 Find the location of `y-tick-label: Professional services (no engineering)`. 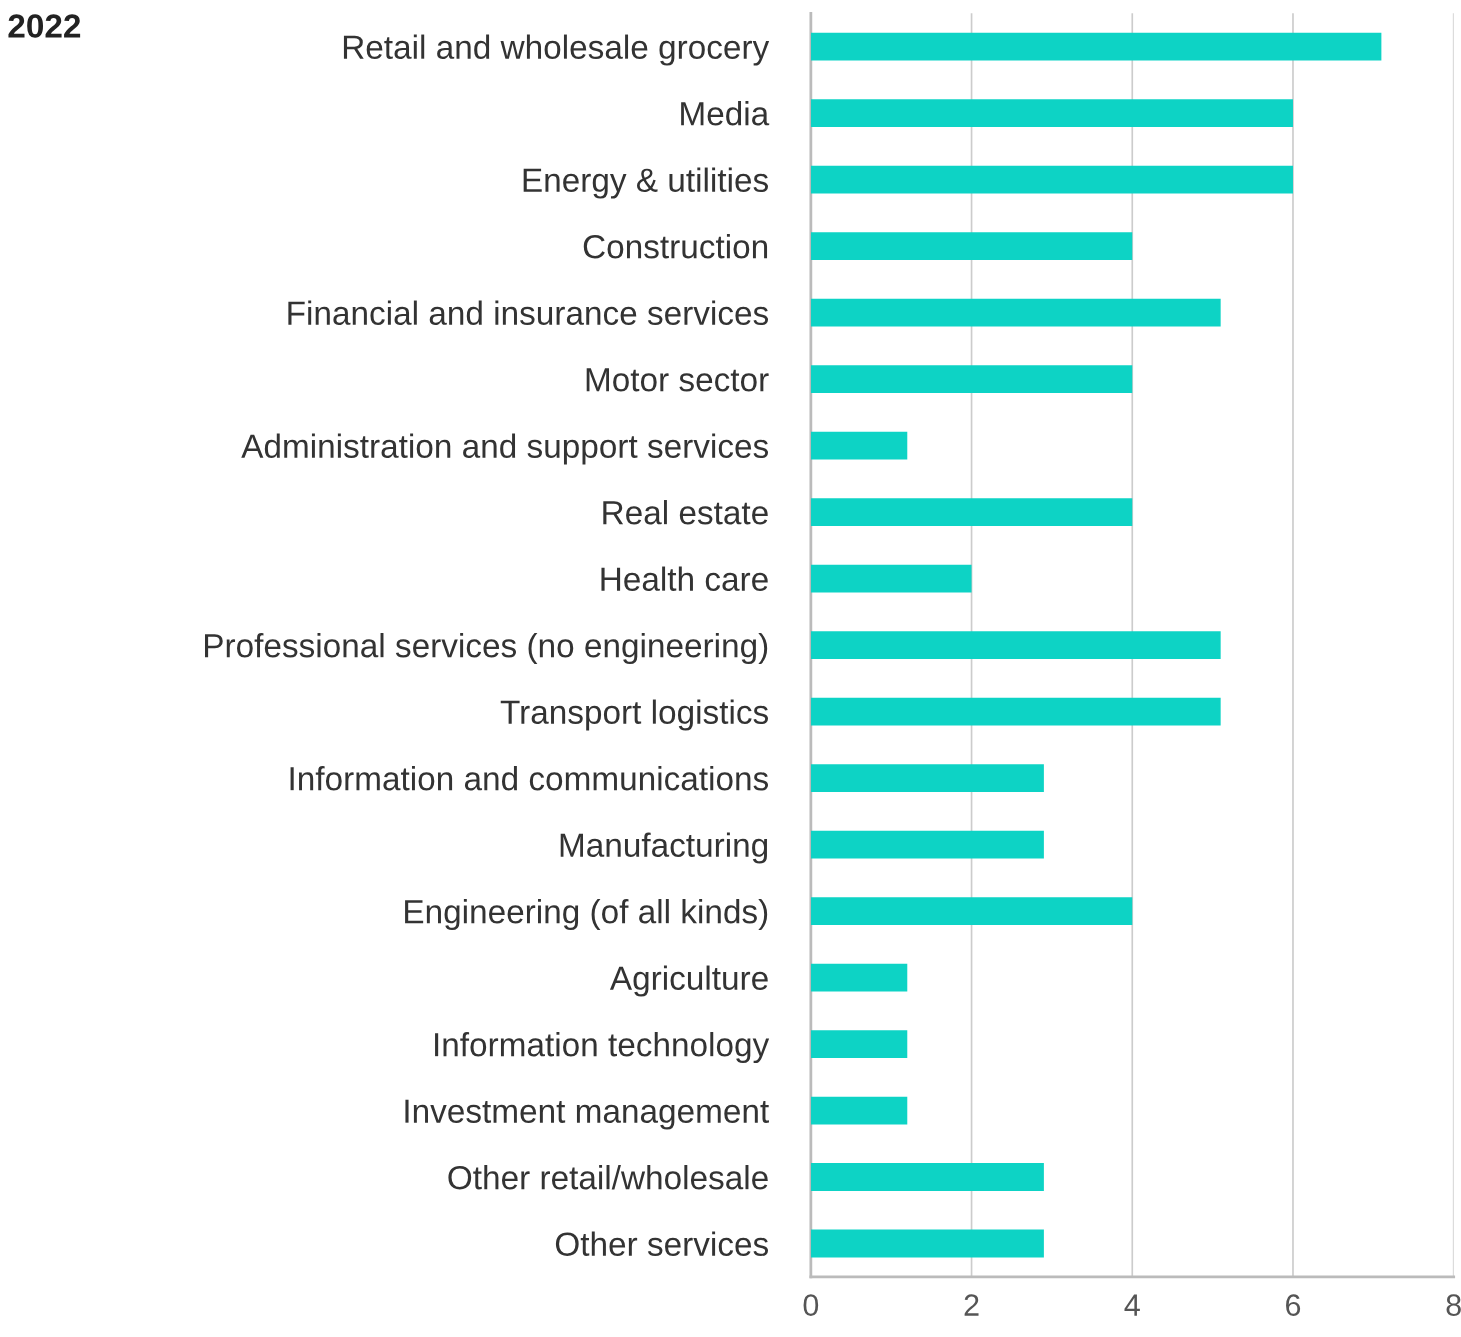

y-tick-label: Professional services (no engineering) is located at coordinates (486, 649).